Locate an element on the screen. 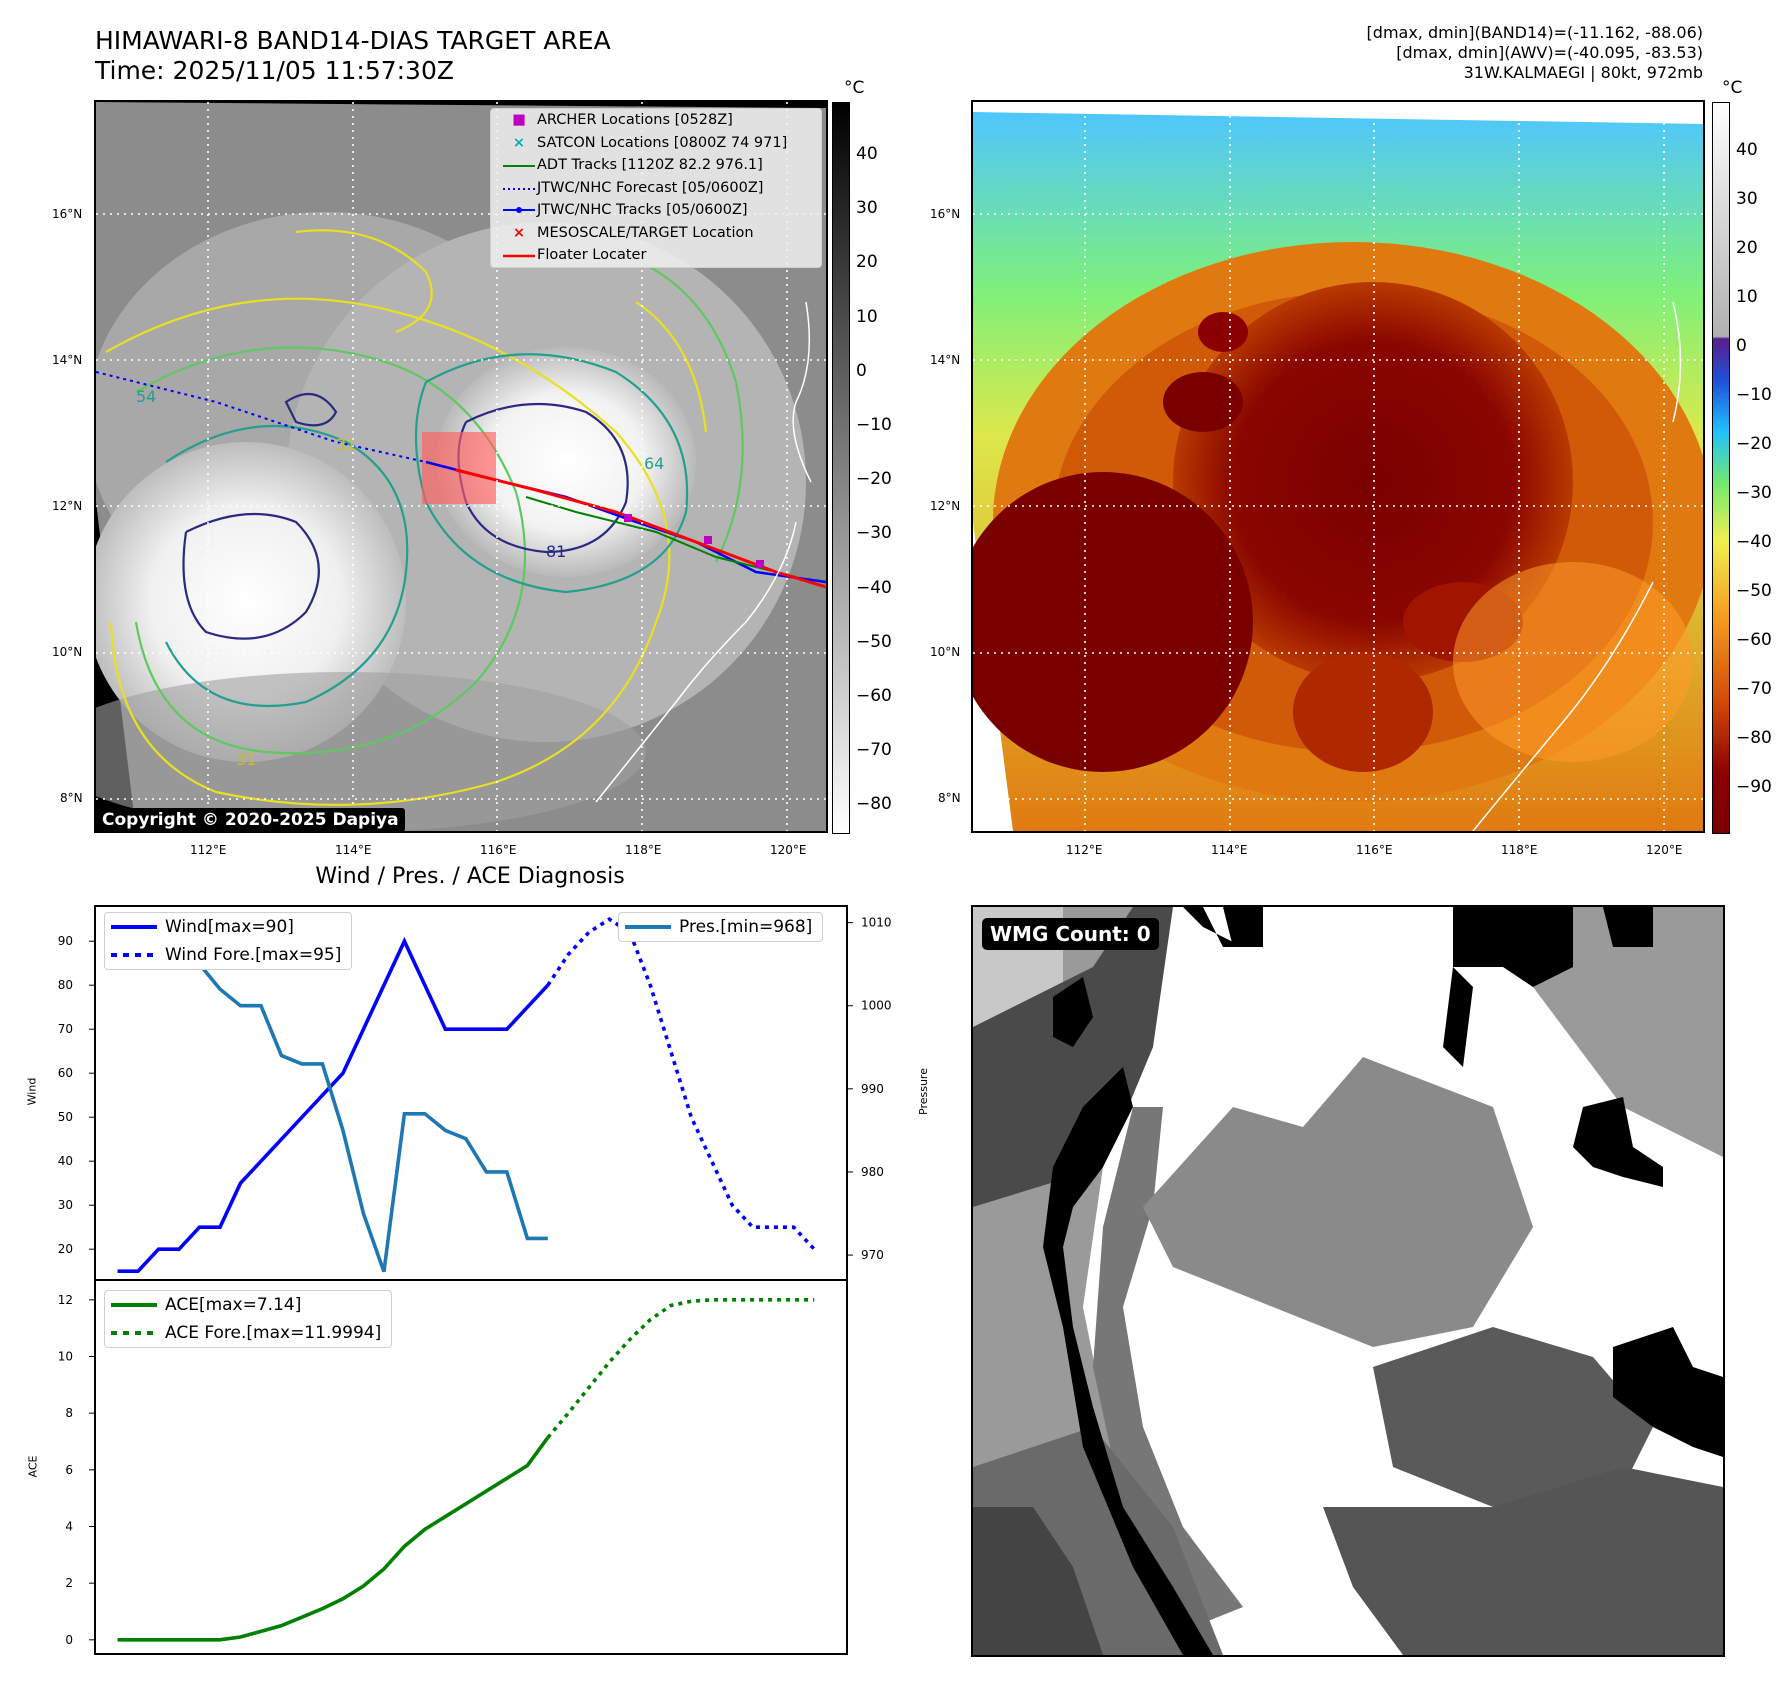 The width and height of the screenshot is (1788, 1690). lat-tick: 10°N is located at coordinates (67, 652).